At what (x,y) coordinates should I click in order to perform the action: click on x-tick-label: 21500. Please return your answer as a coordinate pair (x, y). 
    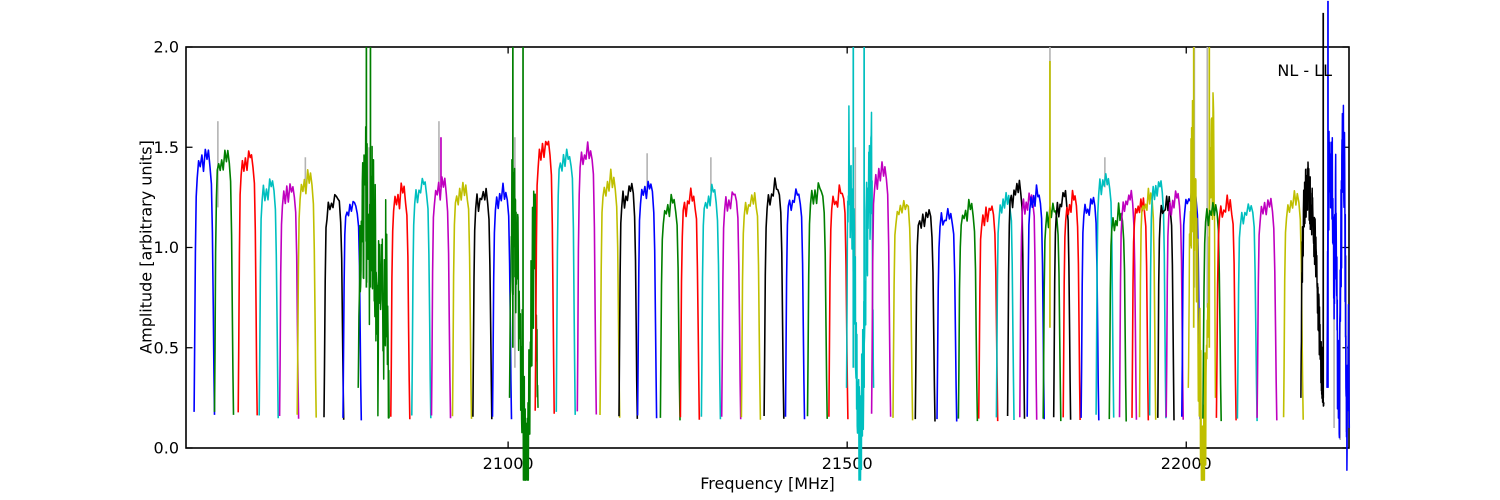
    Looking at the image, I should click on (847, 463).